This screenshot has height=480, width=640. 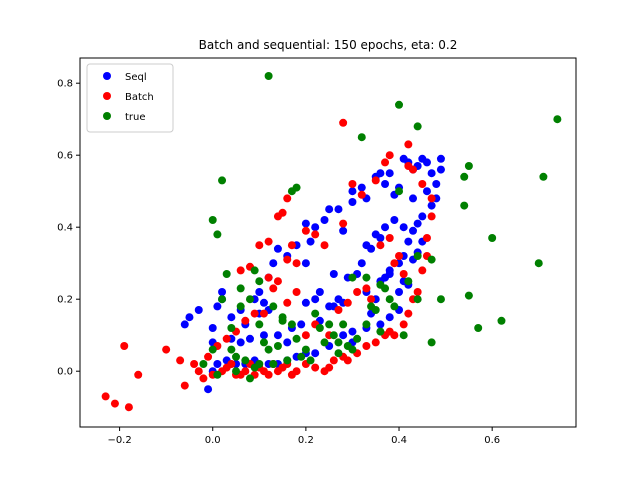 I want to click on x-tick-label: 0.4, so click(x=399, y=440).